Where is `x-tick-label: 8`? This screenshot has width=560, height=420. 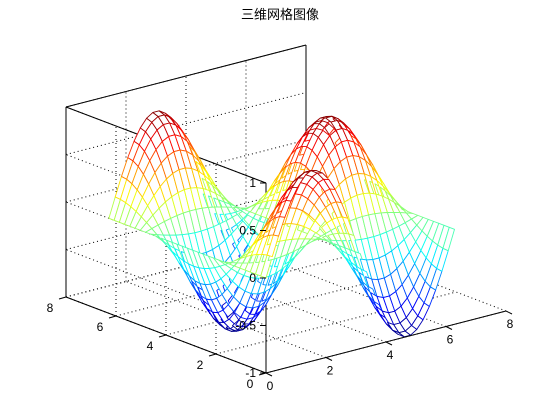 x-tick-label: 8 is located at coordinates (510, 324).